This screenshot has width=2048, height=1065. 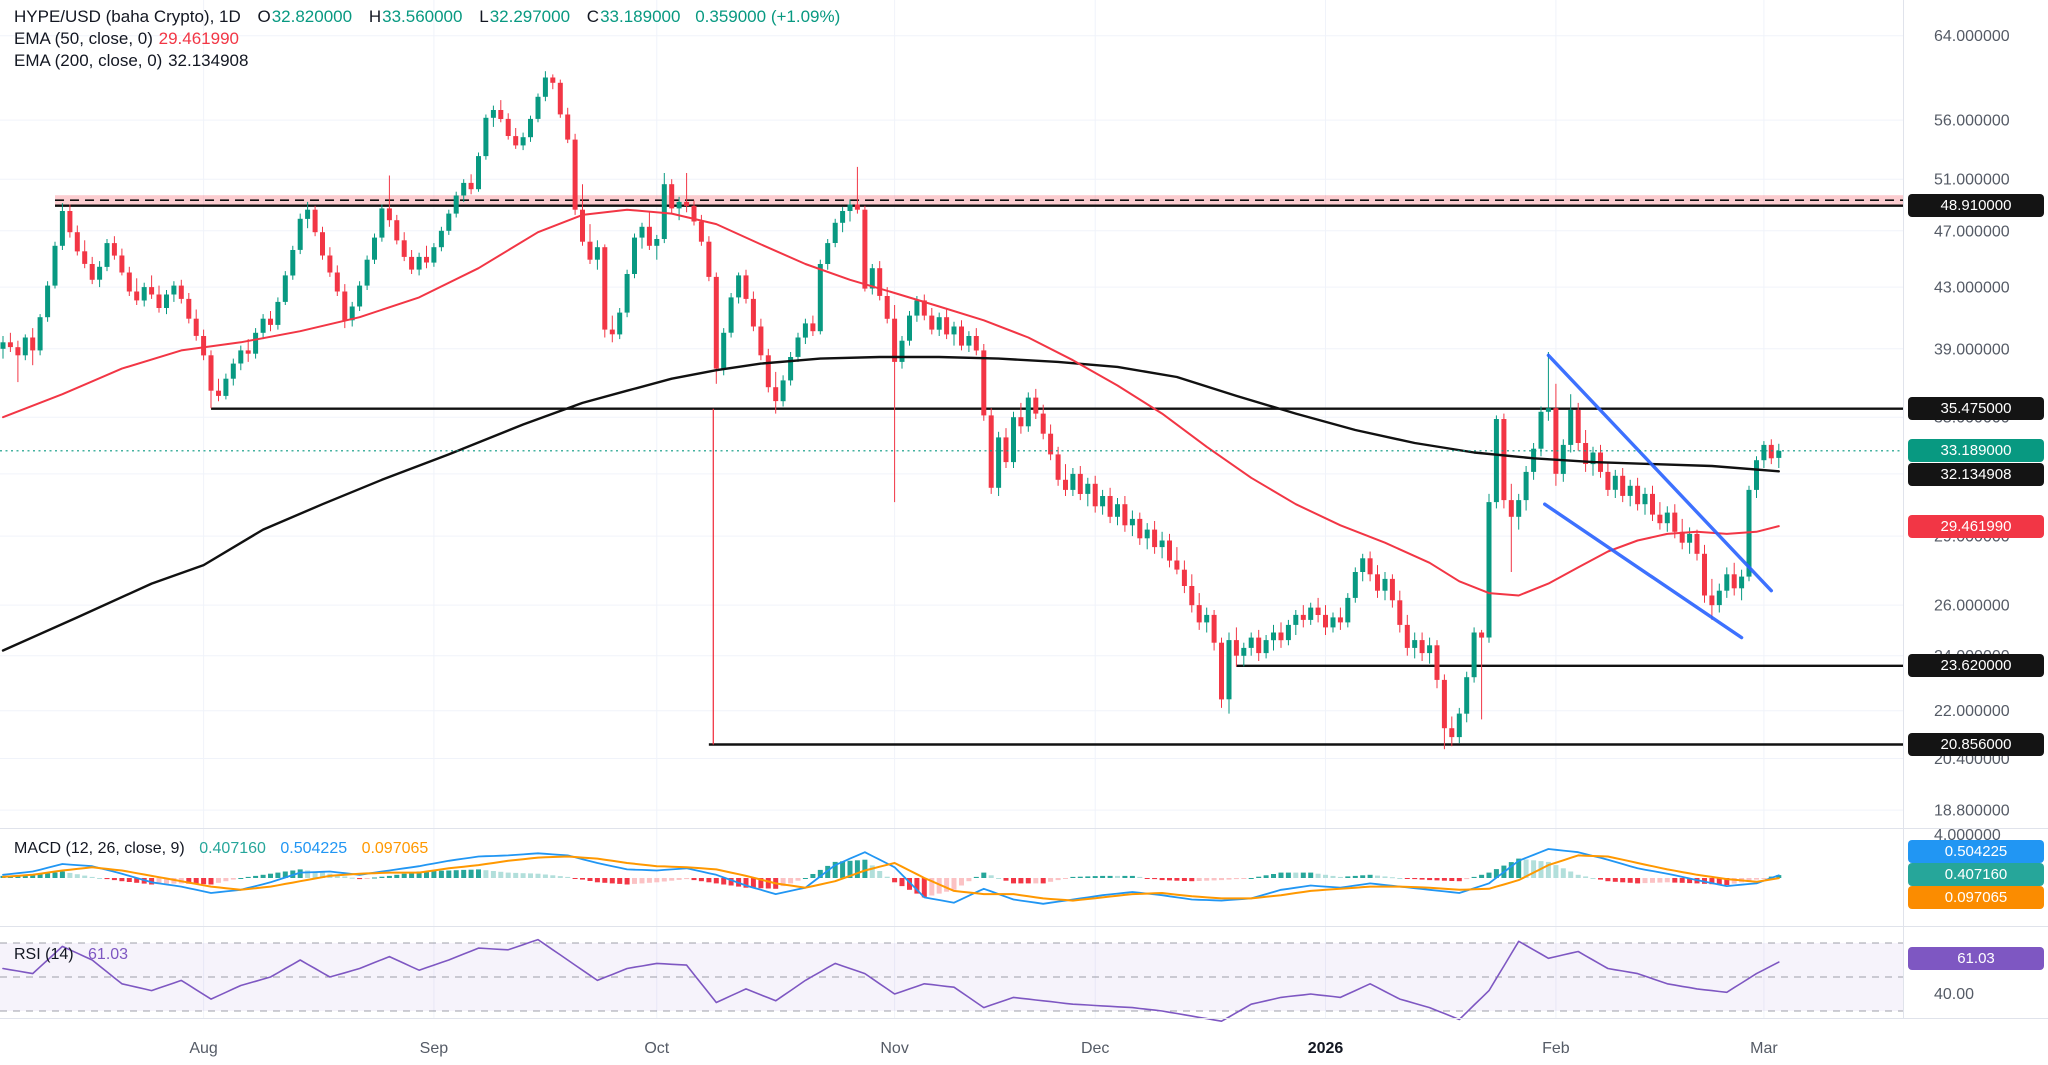 What do you see at coordinates (640, 16) in the screenshot?
I see `ohlc-close-value: 33.189000` at bounding box center [640, 16].